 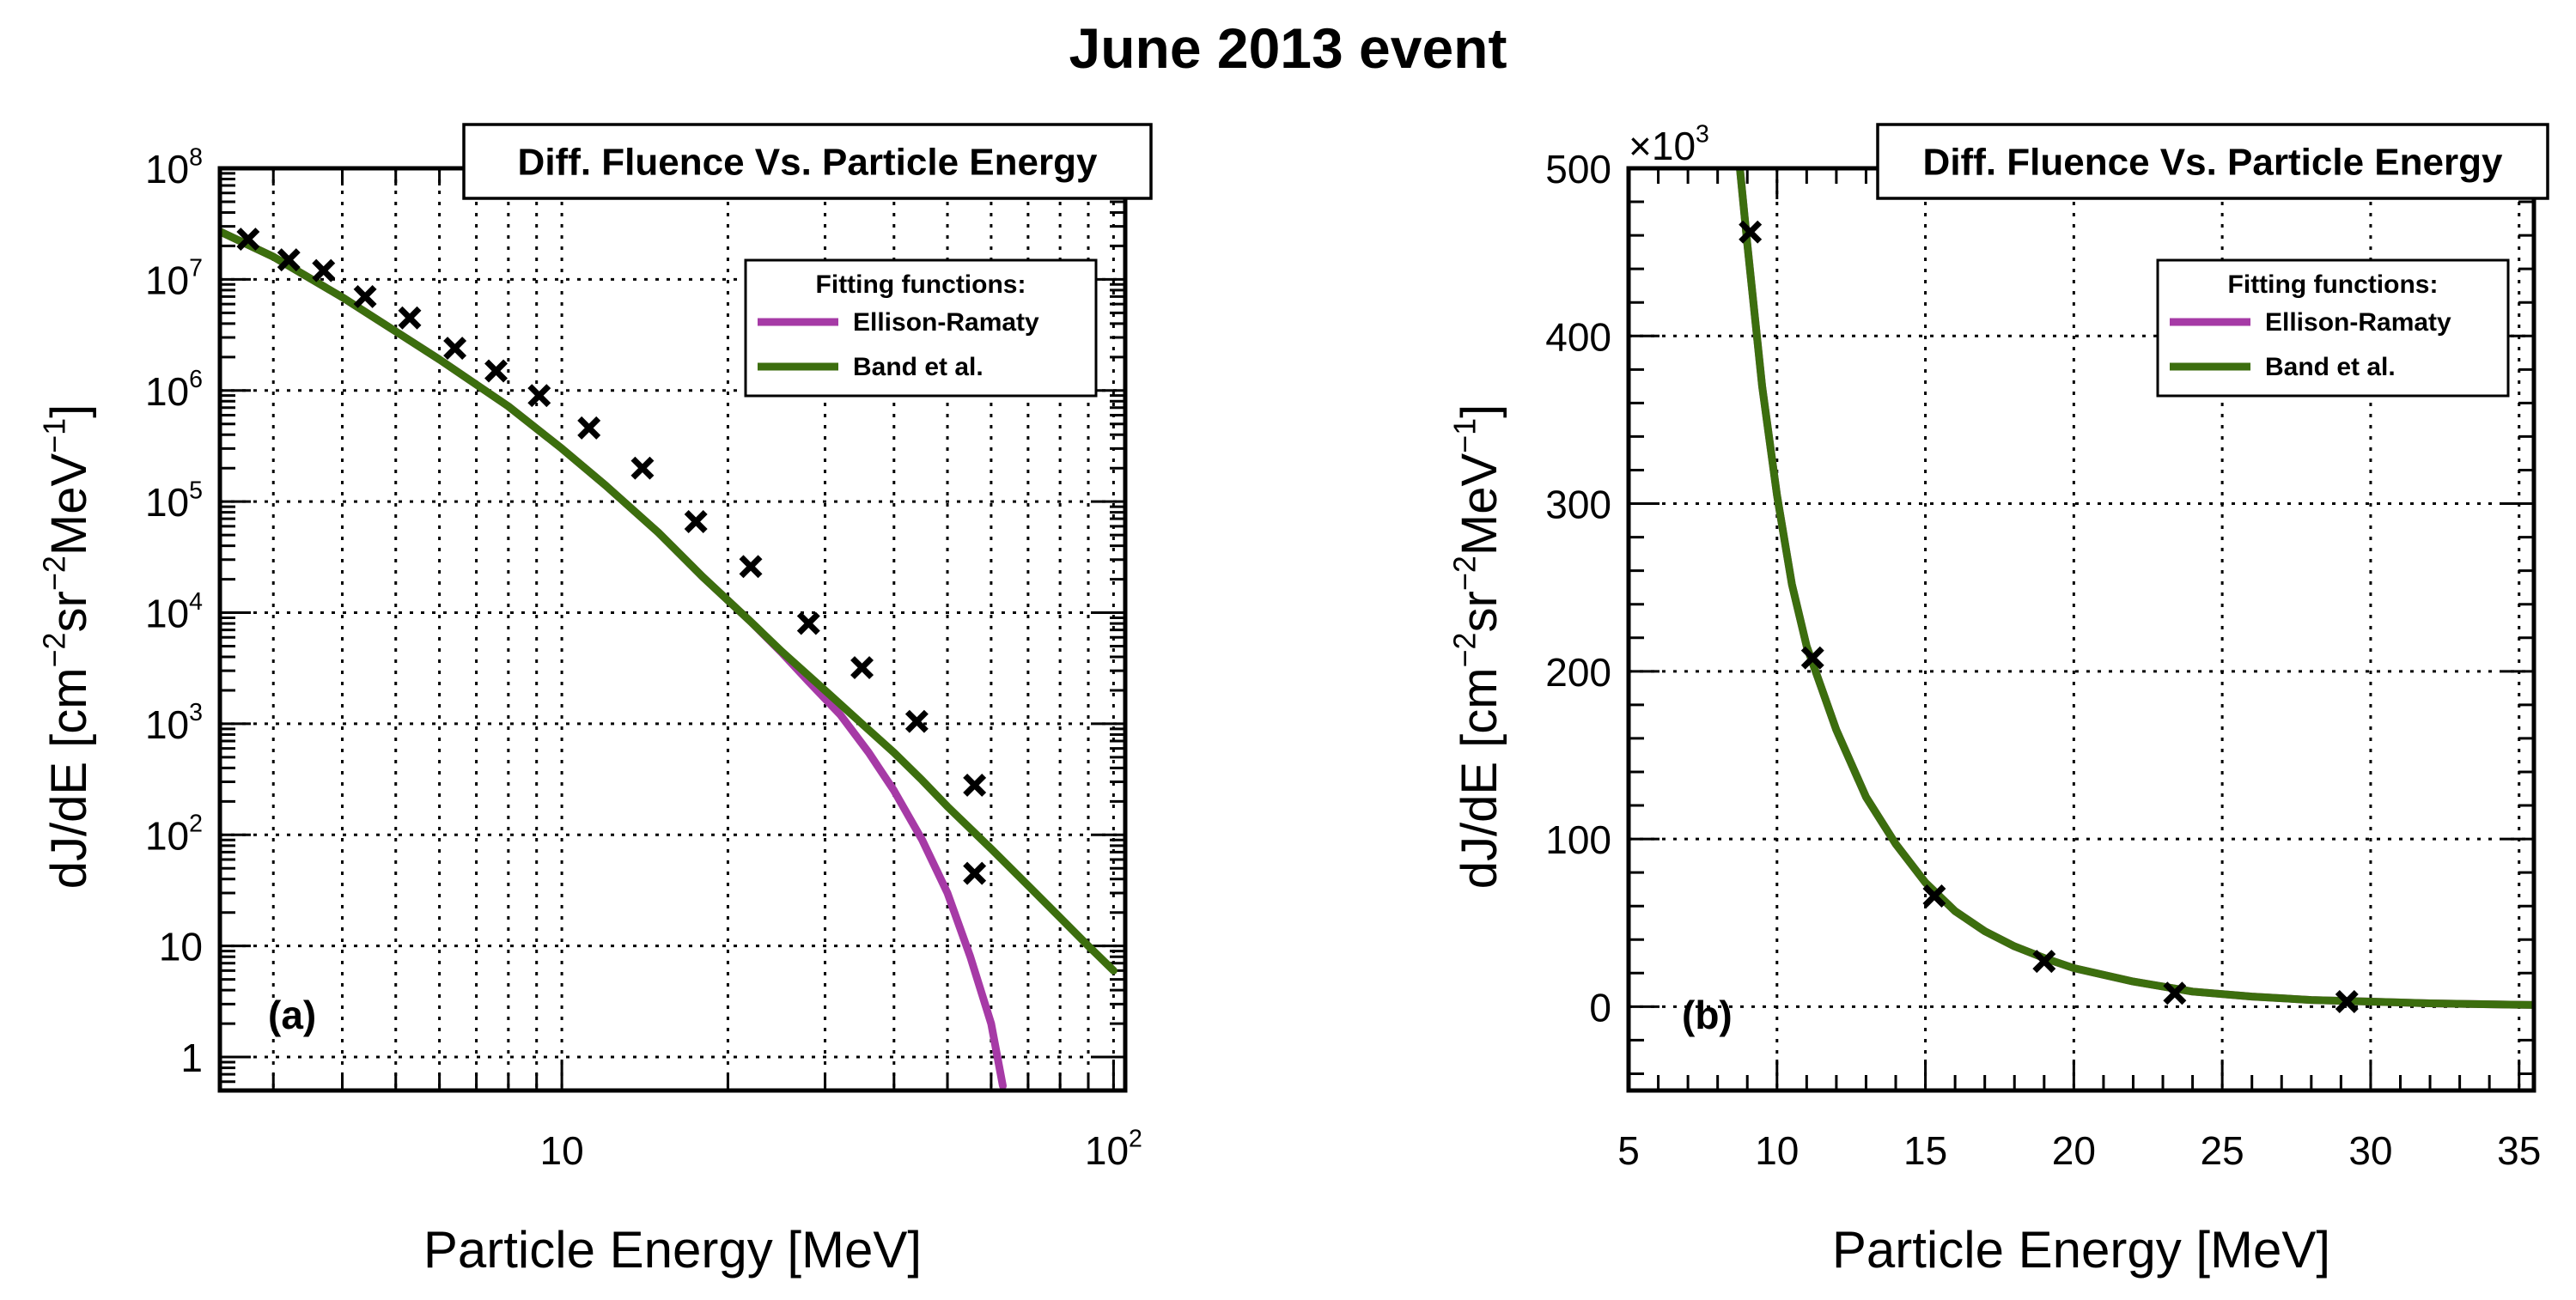 What do you see at coordinates (1600, 1007) in the screenshot?
I see `y-tick-label: 0` at bounding box center [1600, 1007].